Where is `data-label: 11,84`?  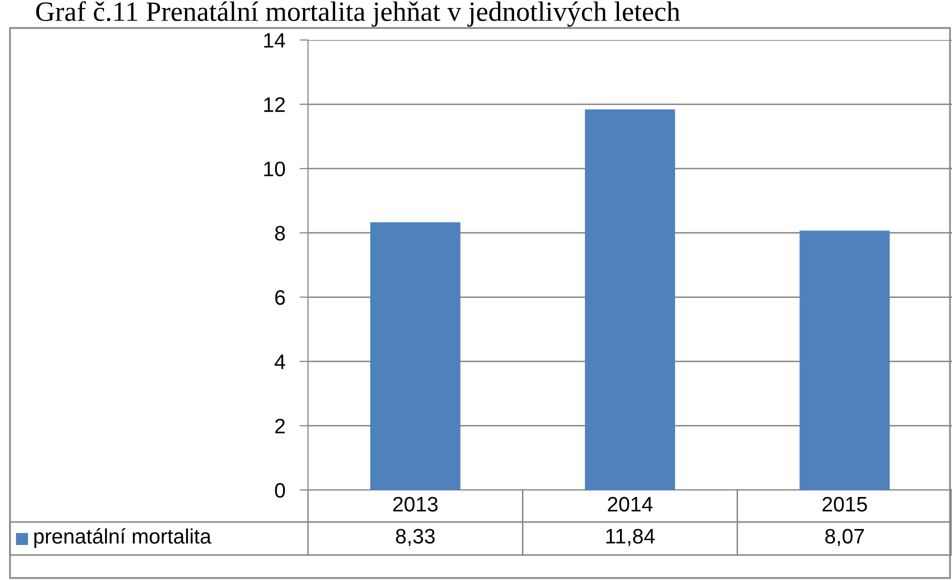
data-label: 11,84 is located at coordinates (630, 537).